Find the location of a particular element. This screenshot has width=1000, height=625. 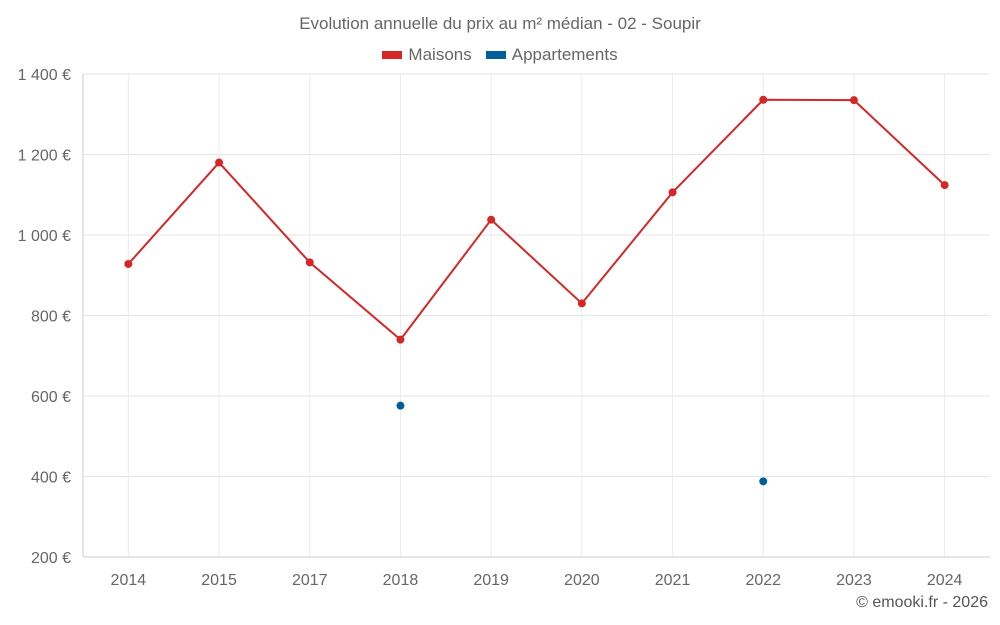

x-tick-label: 2020 is located at coordinates (582, 580).